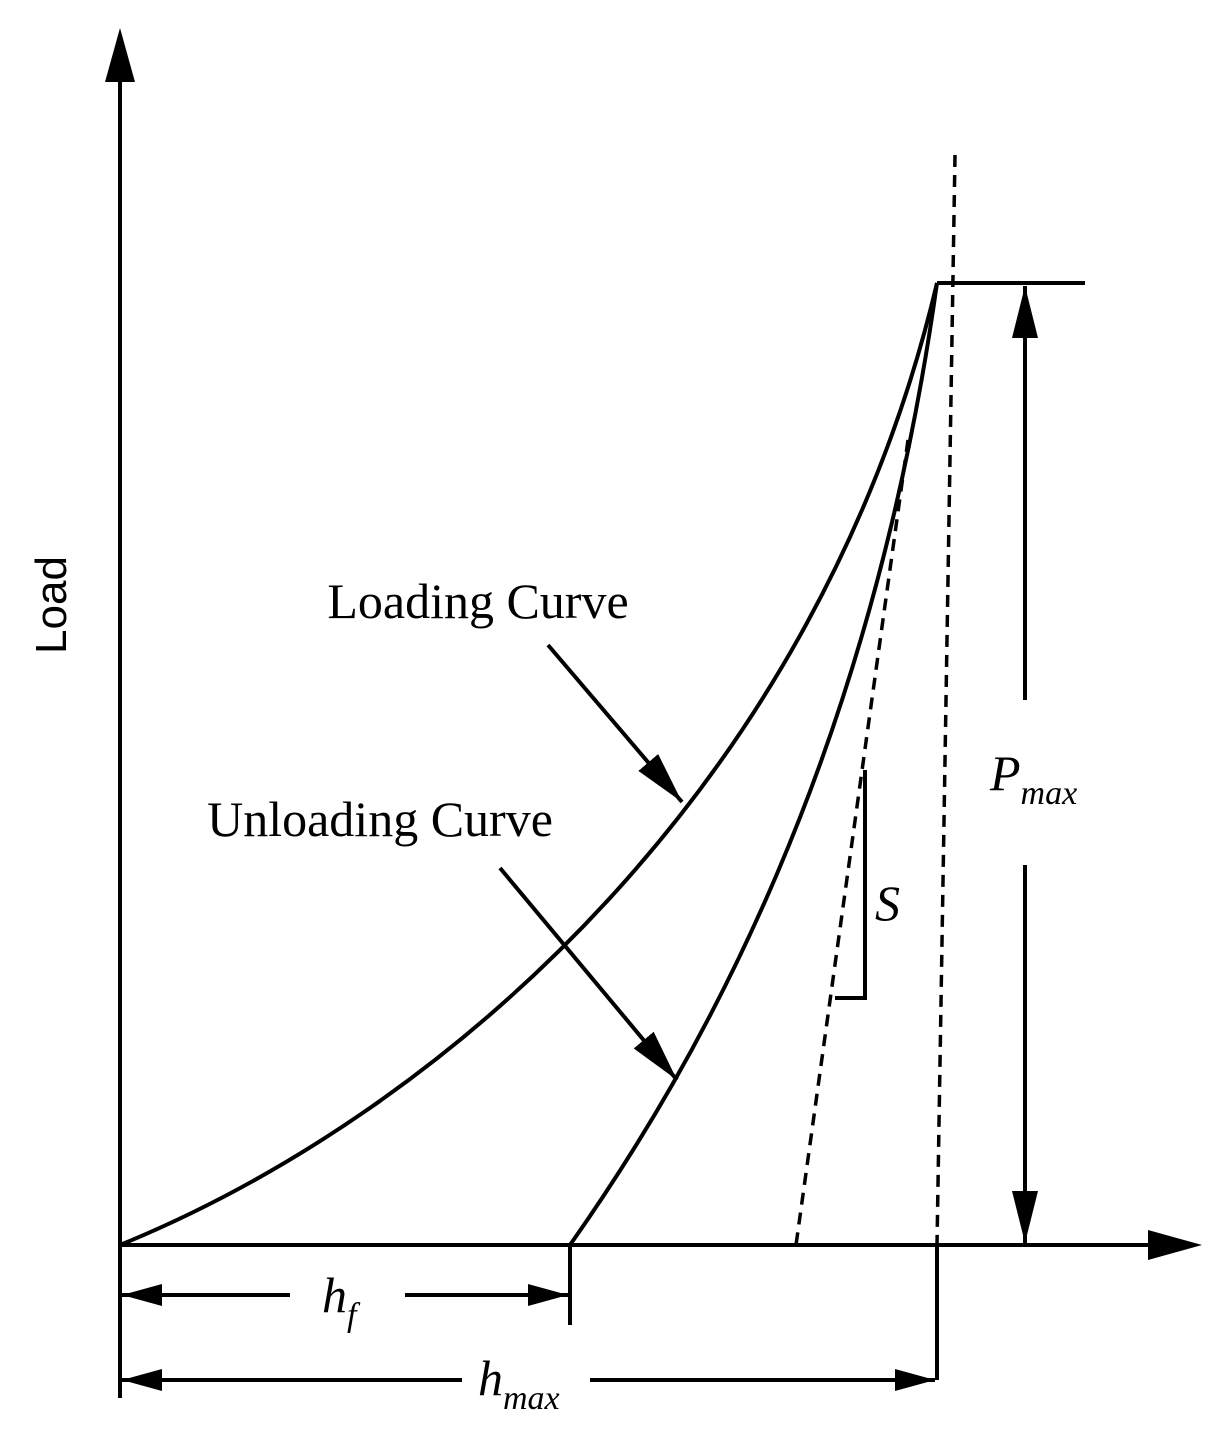 The height and width of the screenshot is (1432, 1225). Describe the element at coordinates (51, 605) in the screenshot. I see `axis-label: Load` at that location.